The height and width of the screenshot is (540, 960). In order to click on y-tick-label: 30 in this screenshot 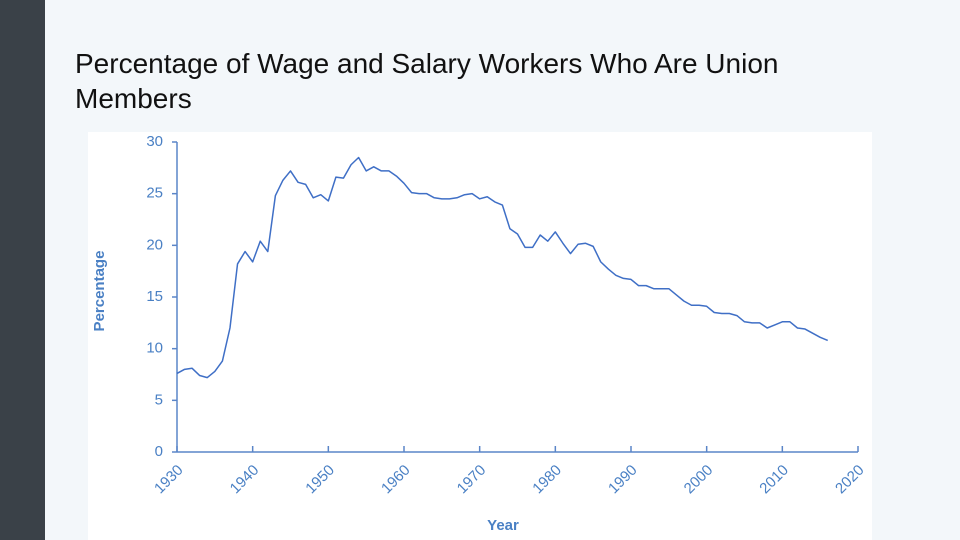, I will do `click(154, 141)`.